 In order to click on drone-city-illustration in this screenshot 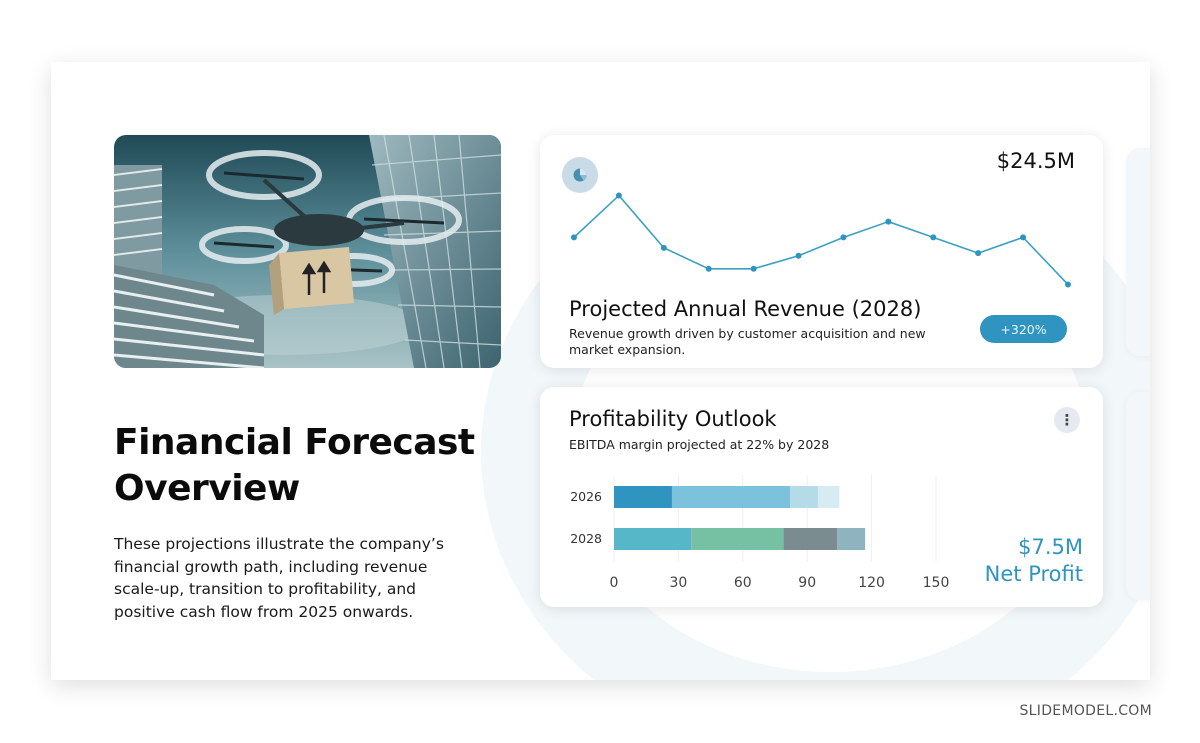, I will do `click(307, 251)`.